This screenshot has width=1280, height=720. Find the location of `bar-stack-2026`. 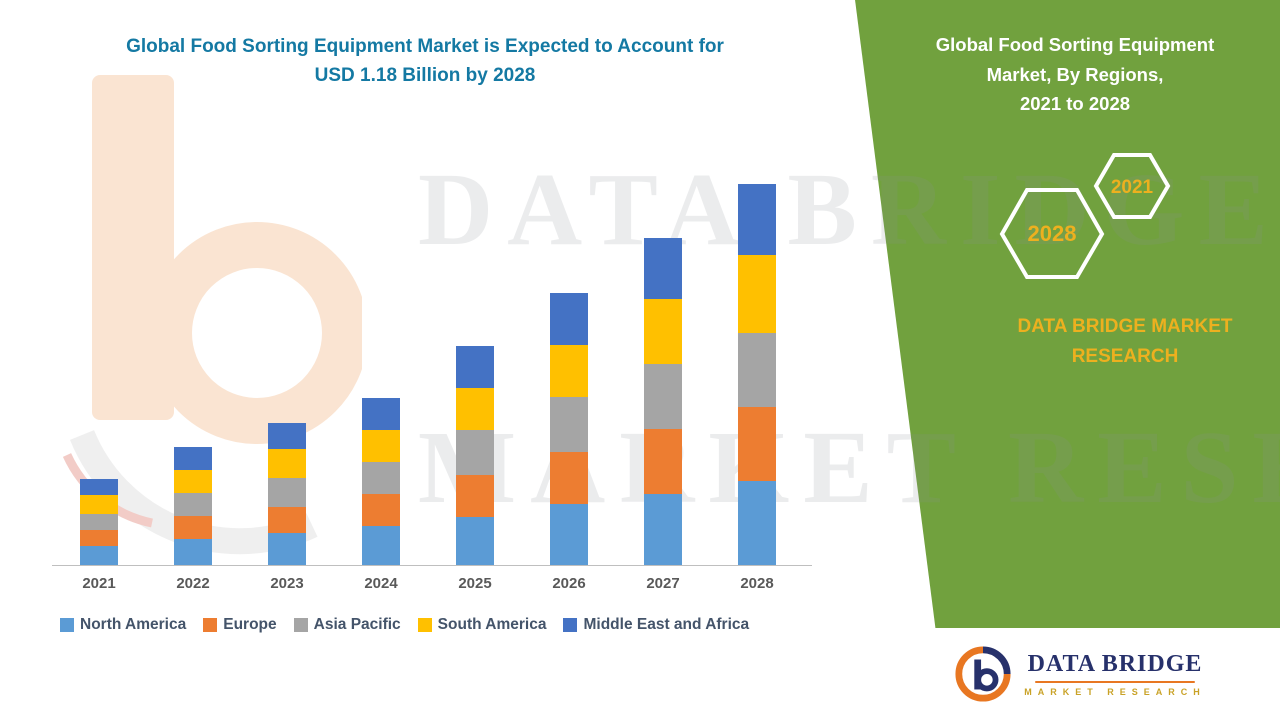

bar-stack-2026 is located at coordinates (569, 429).